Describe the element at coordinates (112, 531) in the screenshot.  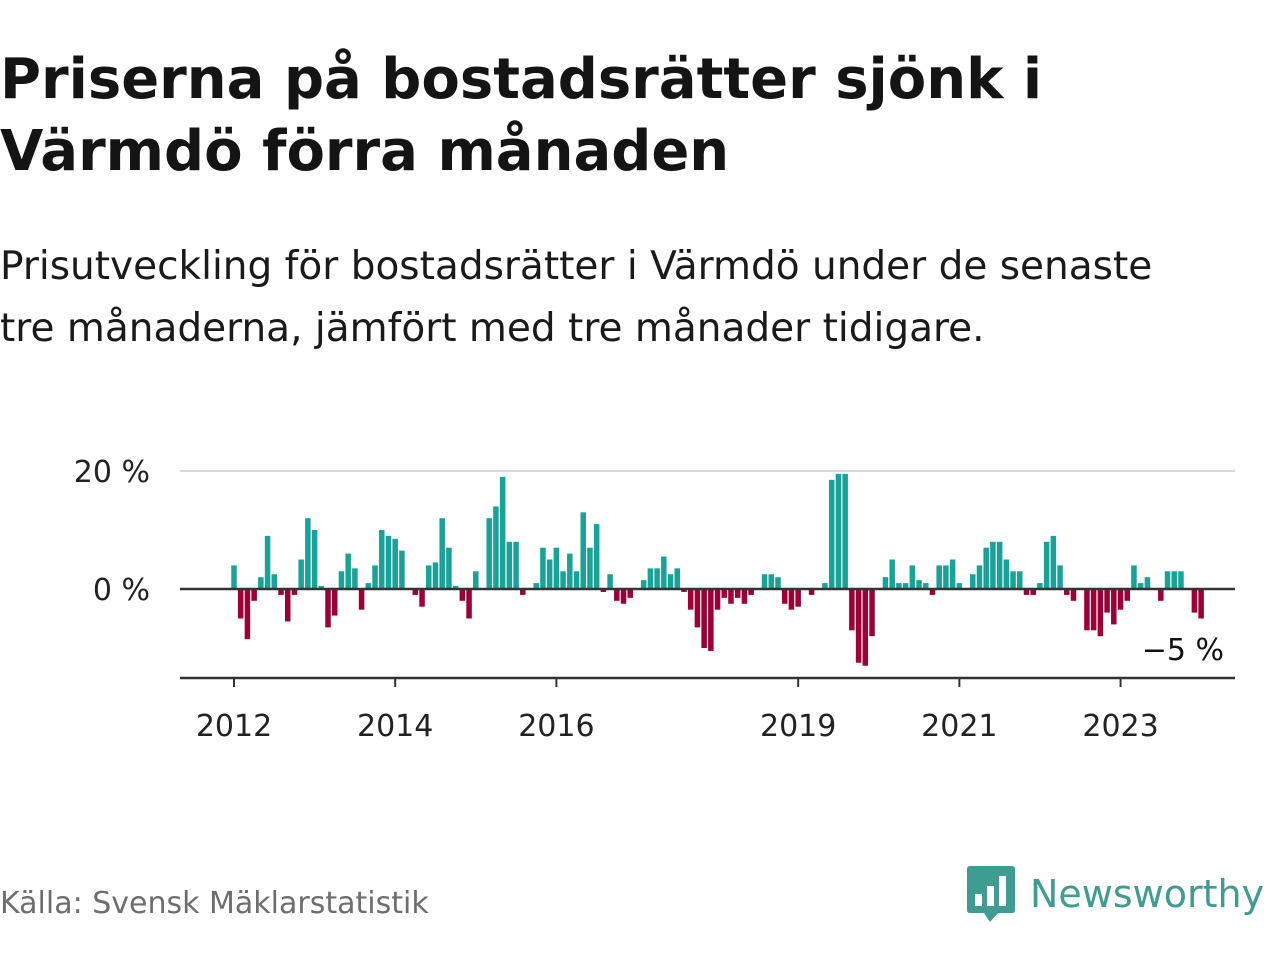
I see `y-axis-labels: 0 % 20 %` at that location.